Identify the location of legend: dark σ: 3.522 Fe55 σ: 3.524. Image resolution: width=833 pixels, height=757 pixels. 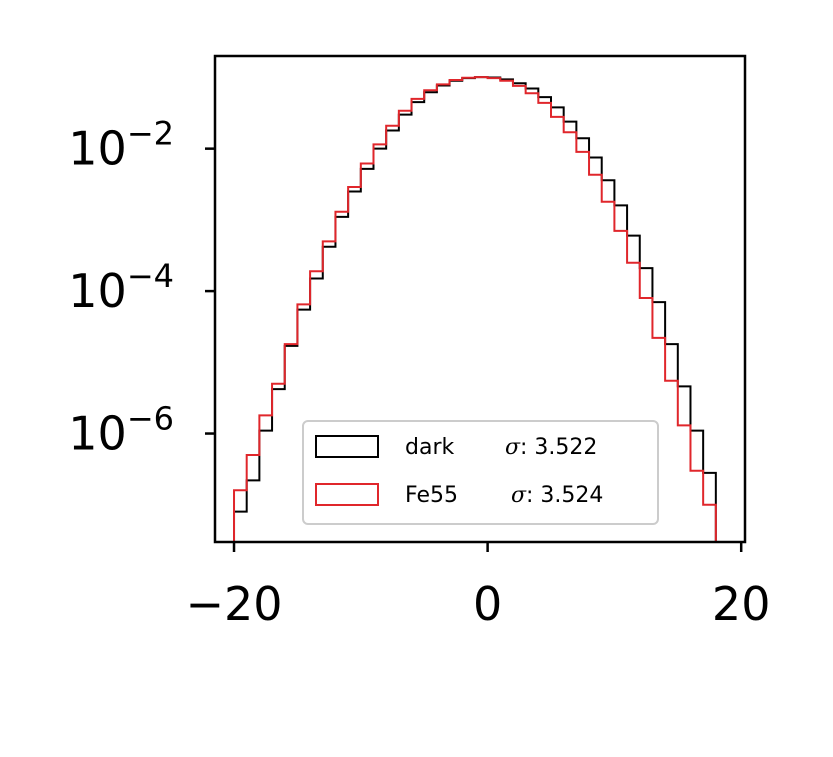
(480, 472).